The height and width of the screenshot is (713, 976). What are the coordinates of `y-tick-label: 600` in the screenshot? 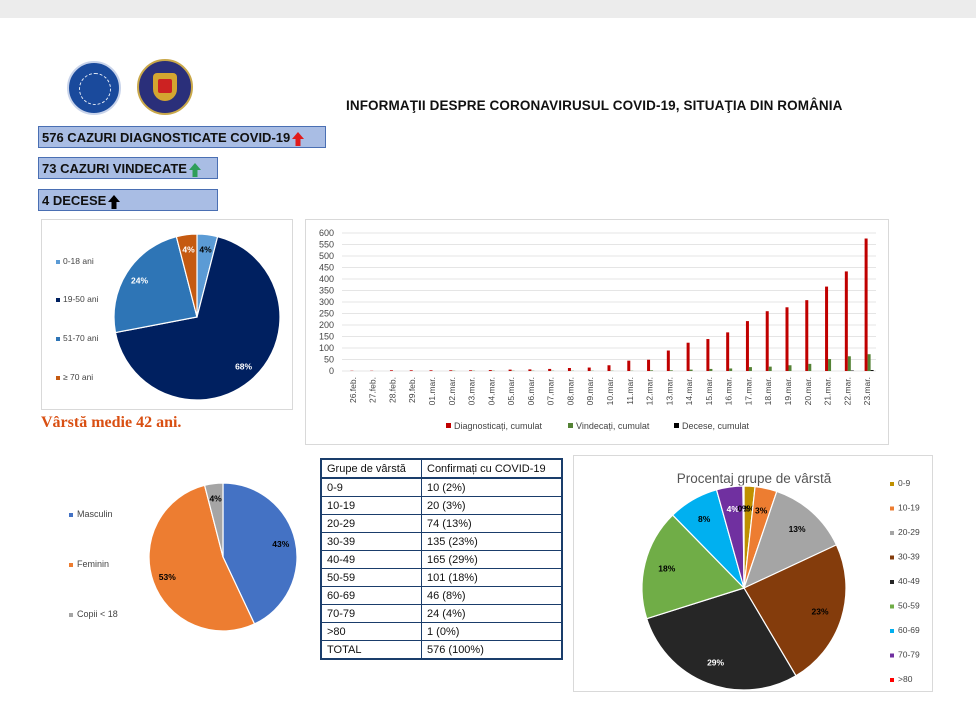 It's located at (326, 233).